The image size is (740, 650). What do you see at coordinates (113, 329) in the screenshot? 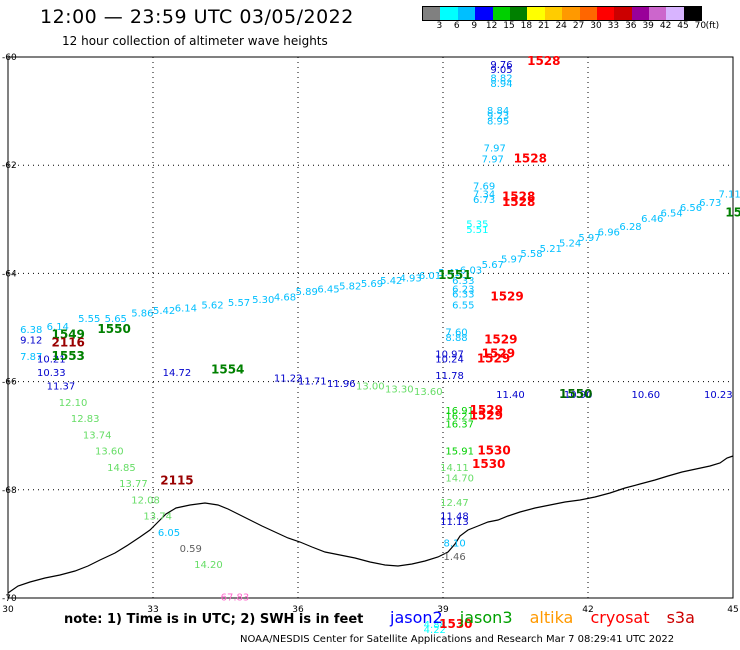
I see `pass-time-label: 1550` at bounding box center [113, 329].